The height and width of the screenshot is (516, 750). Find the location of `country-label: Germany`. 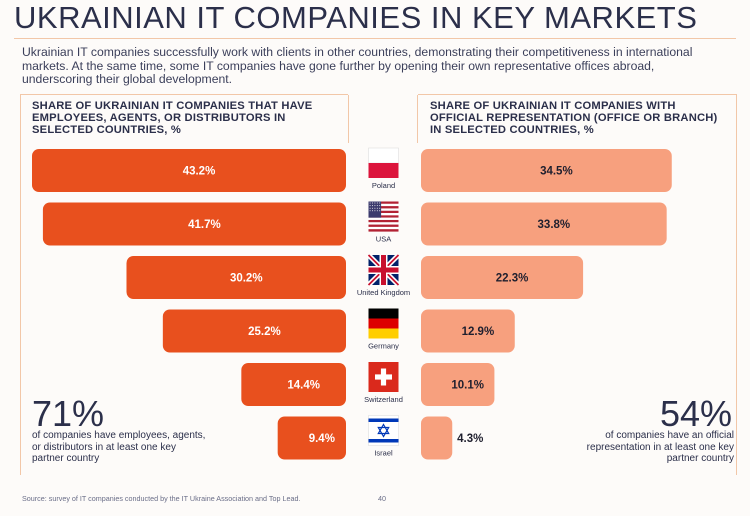

country-label: Germany is located at coordinates (383, 346).